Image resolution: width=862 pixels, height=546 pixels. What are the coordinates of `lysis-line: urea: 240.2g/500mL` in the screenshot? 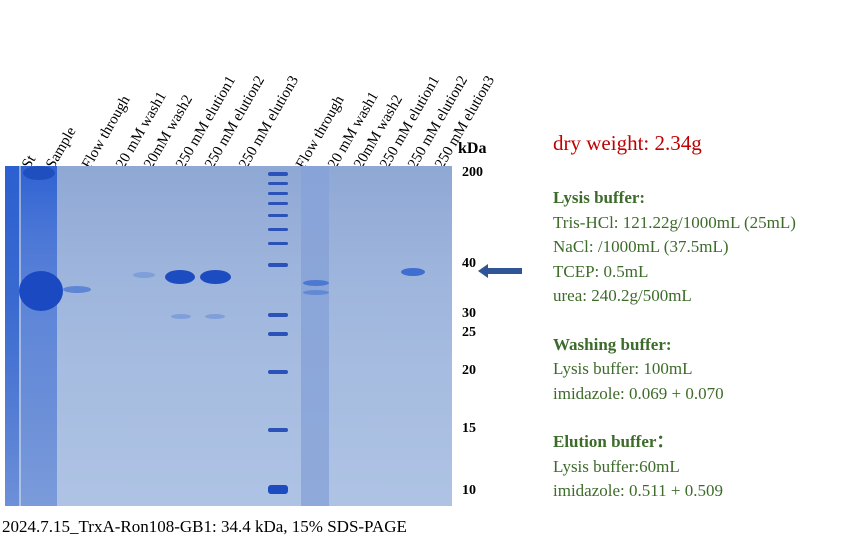 It's located at (622, 295).